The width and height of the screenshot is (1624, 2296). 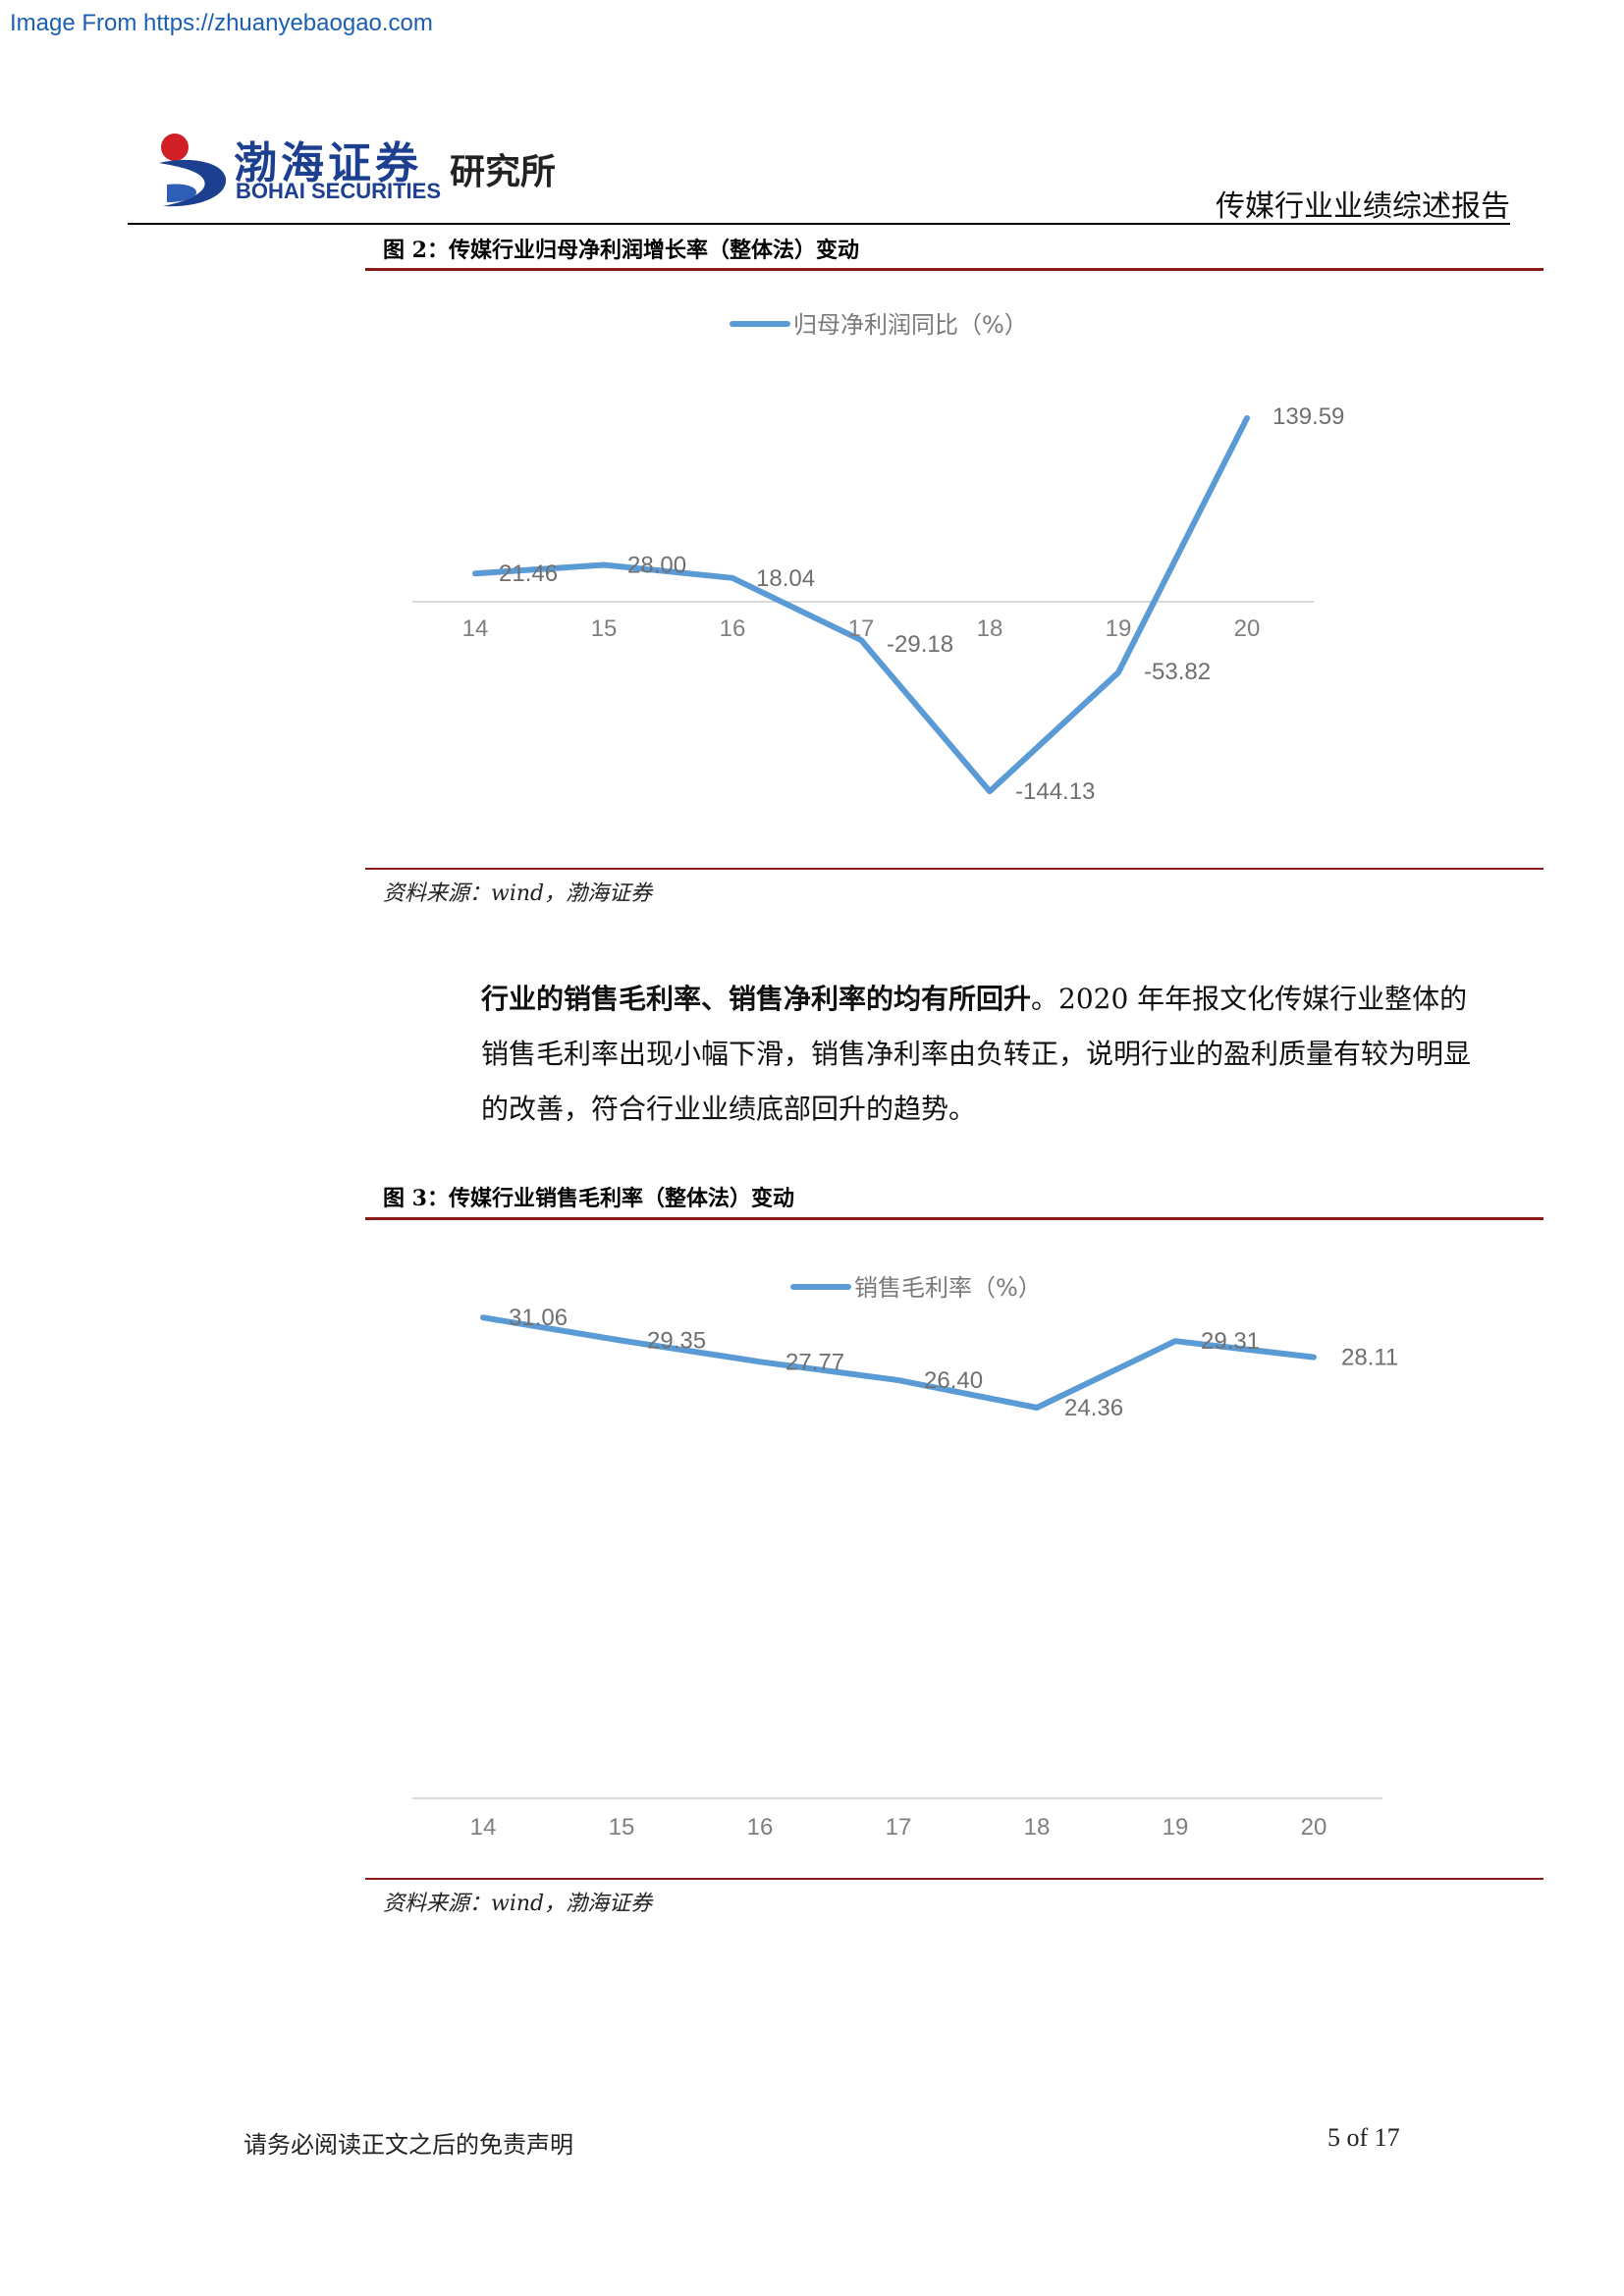 What do you see at coordinates (733, 628) in the screenshot?
I see `fig2-tick-16: 16` at bounding box center [733, 628].